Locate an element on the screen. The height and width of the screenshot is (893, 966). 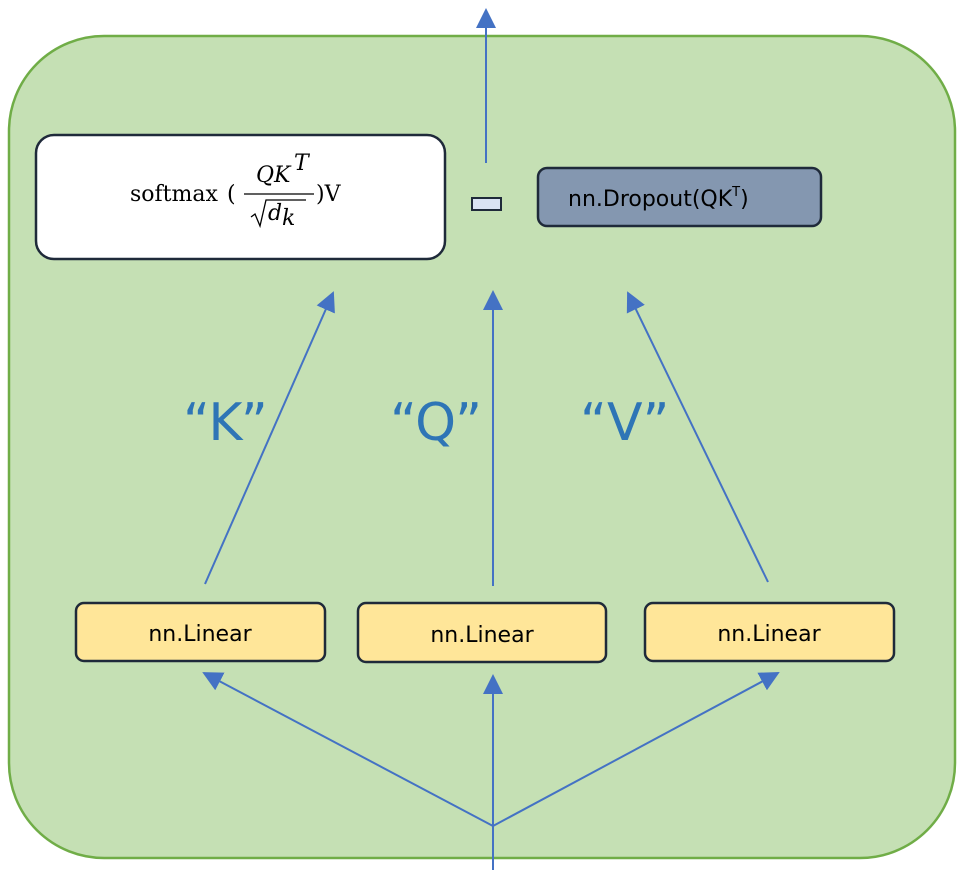
k-arrow is located at coordinates (269, 438).